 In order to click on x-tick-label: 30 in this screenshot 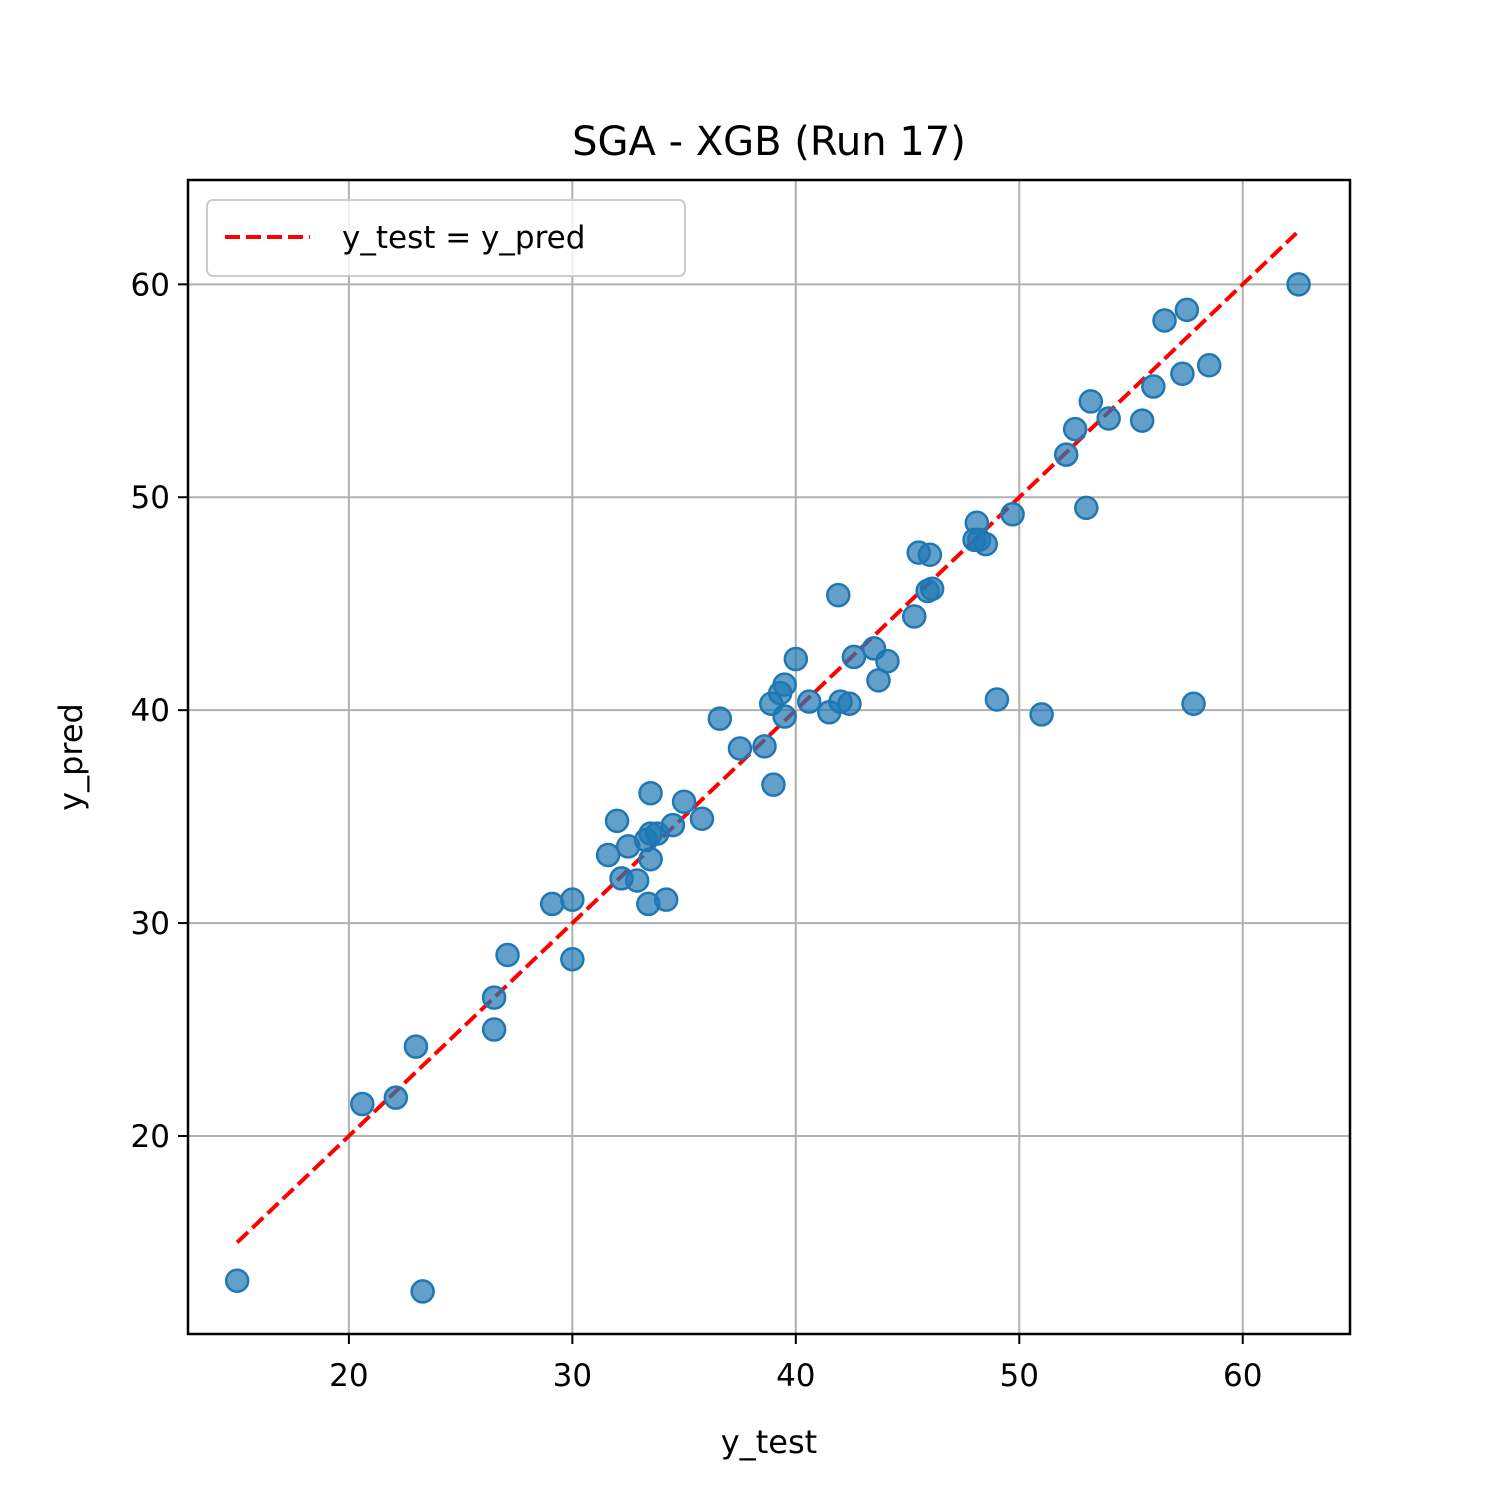, I will do `click(572, 1376)`.